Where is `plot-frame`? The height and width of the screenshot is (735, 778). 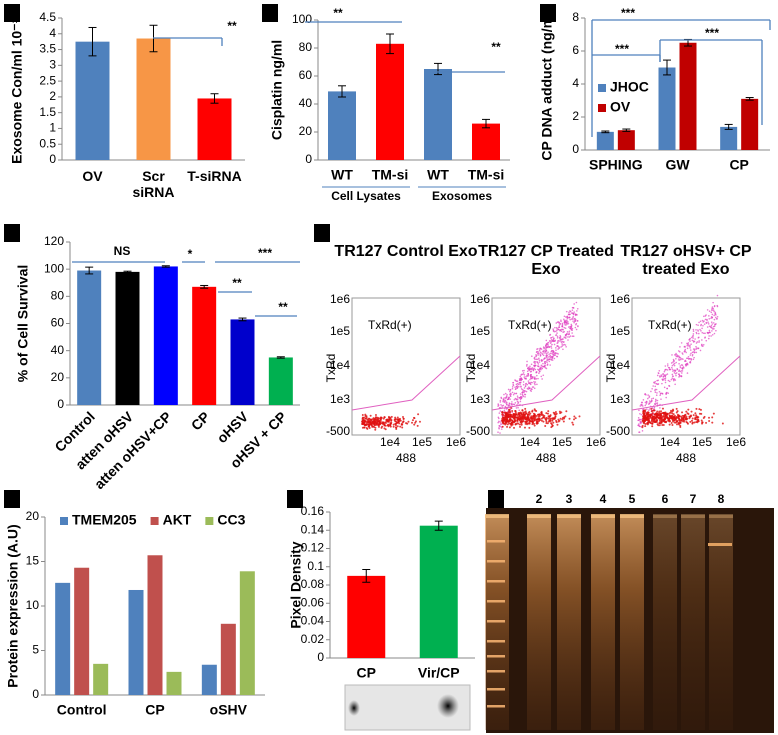 plot-frame is located at coordinates (546, 366).